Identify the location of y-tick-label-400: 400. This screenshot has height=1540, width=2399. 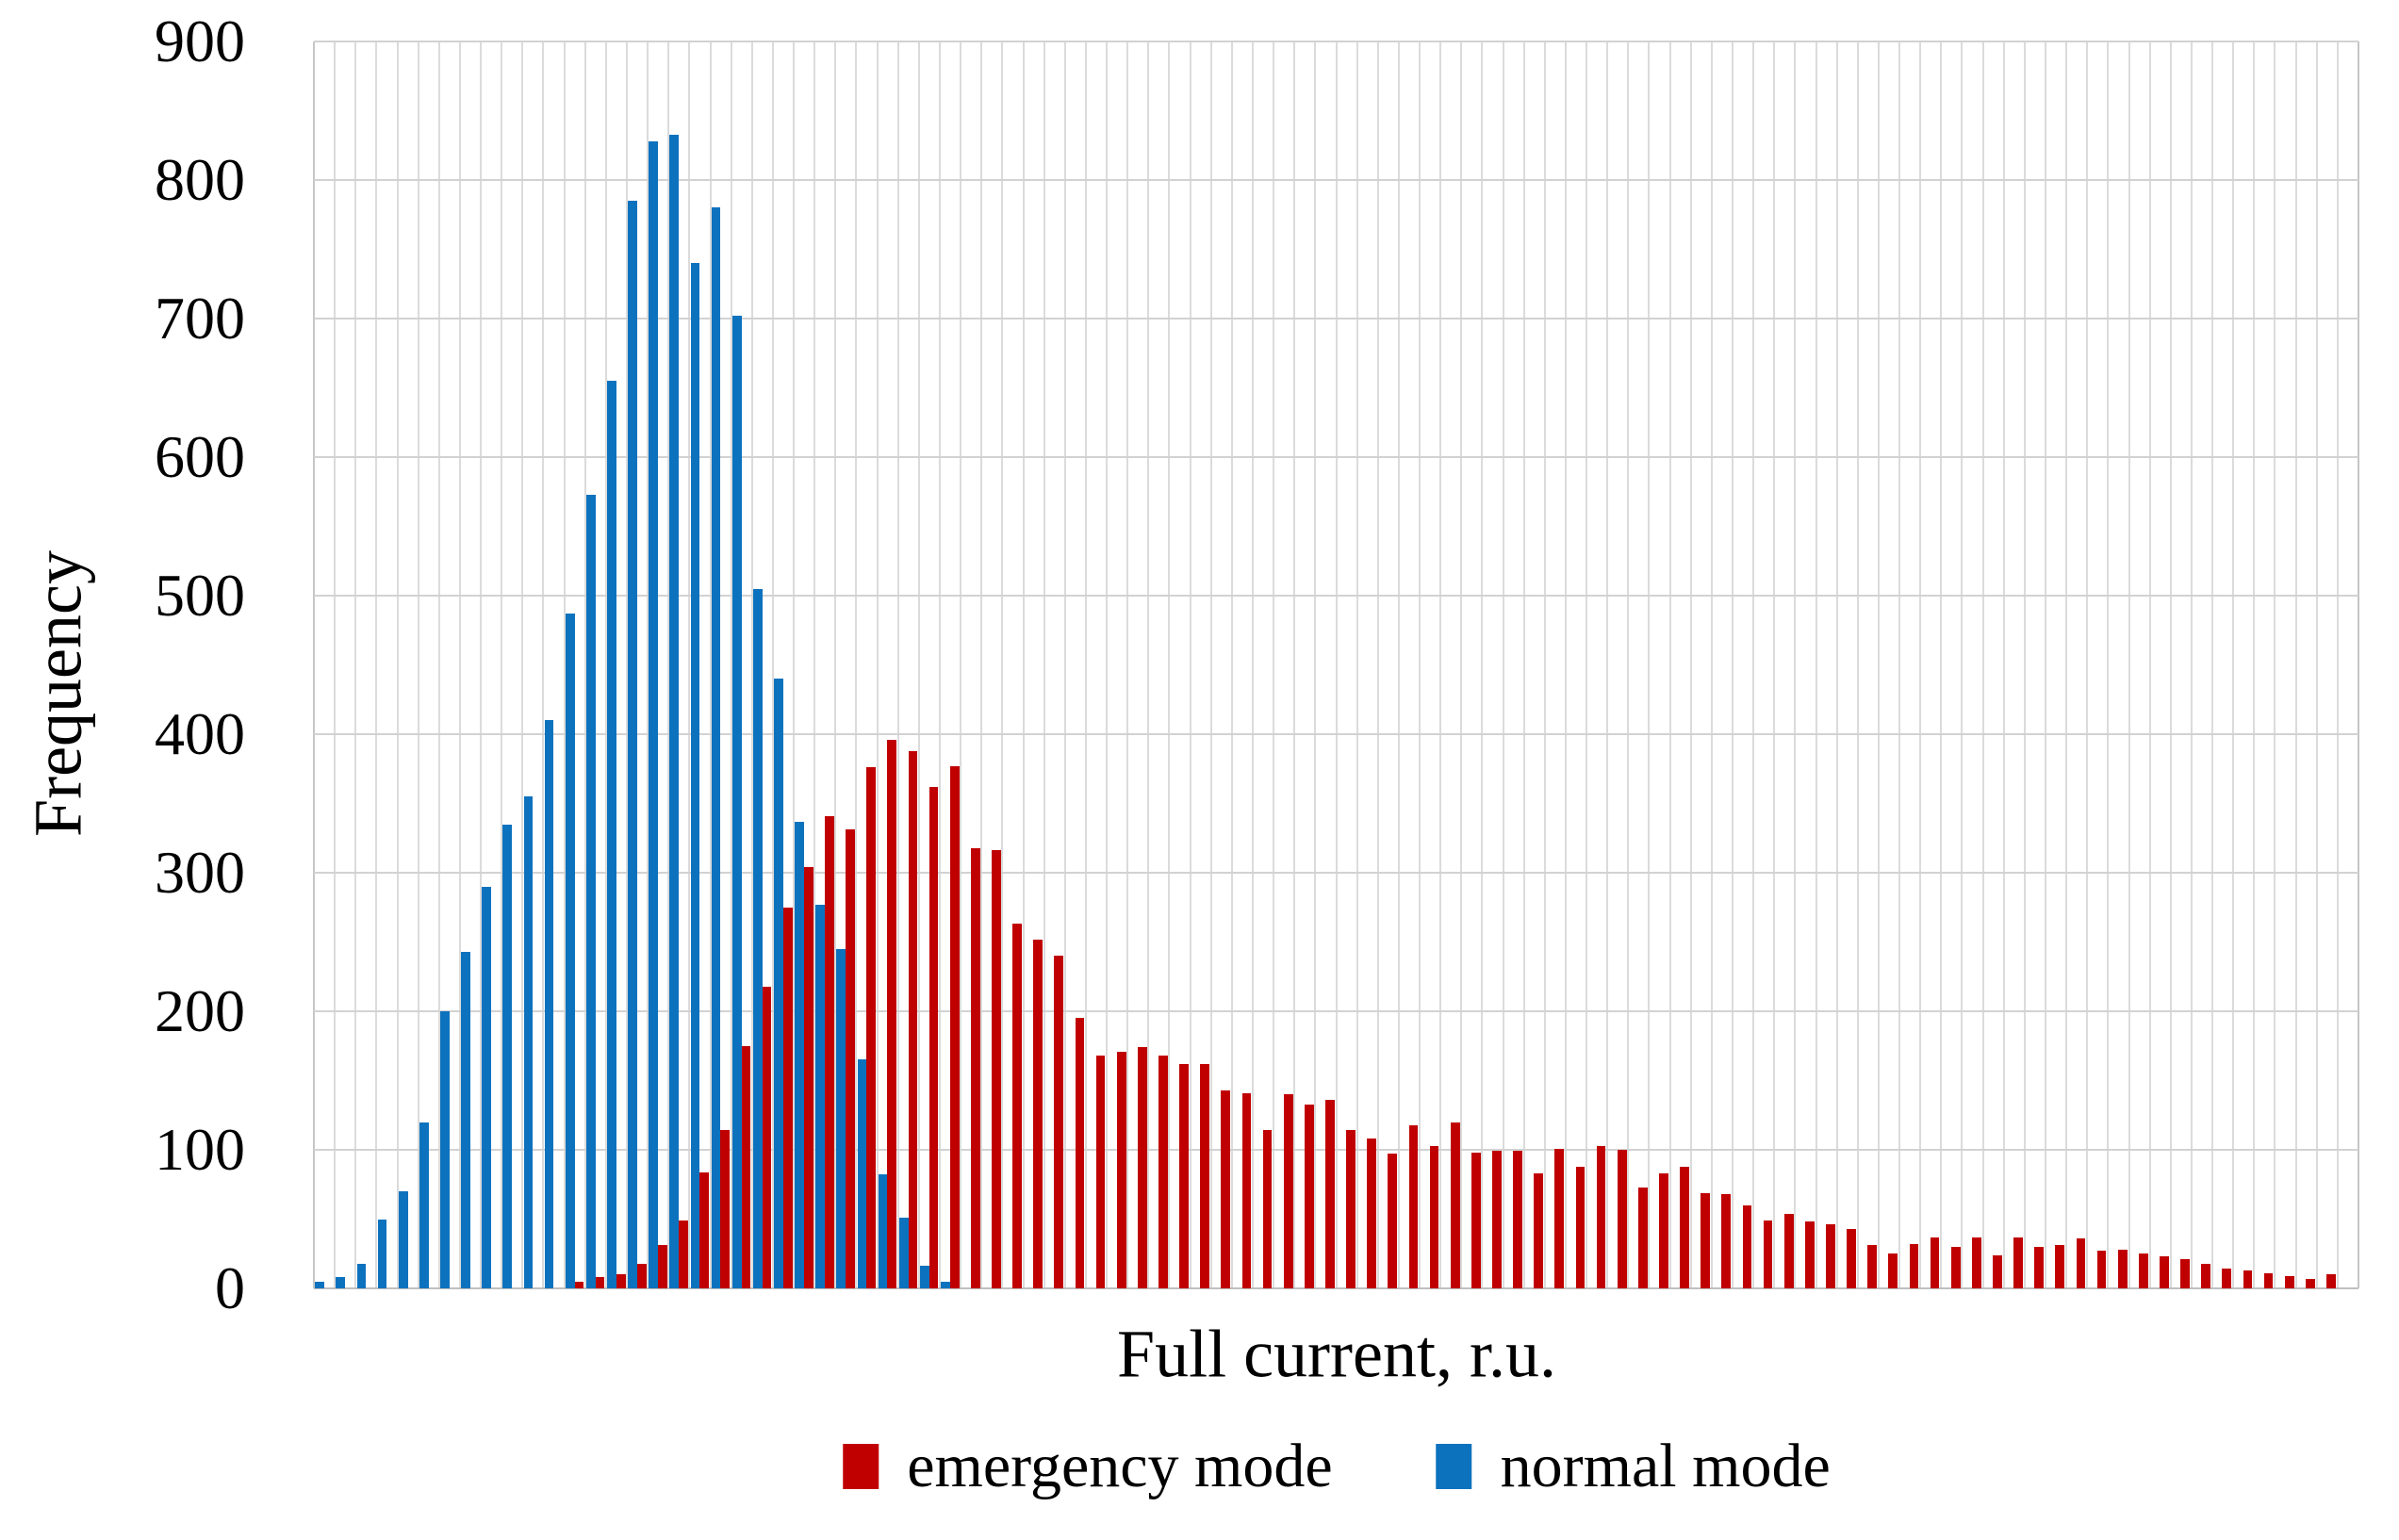
(200, 733).